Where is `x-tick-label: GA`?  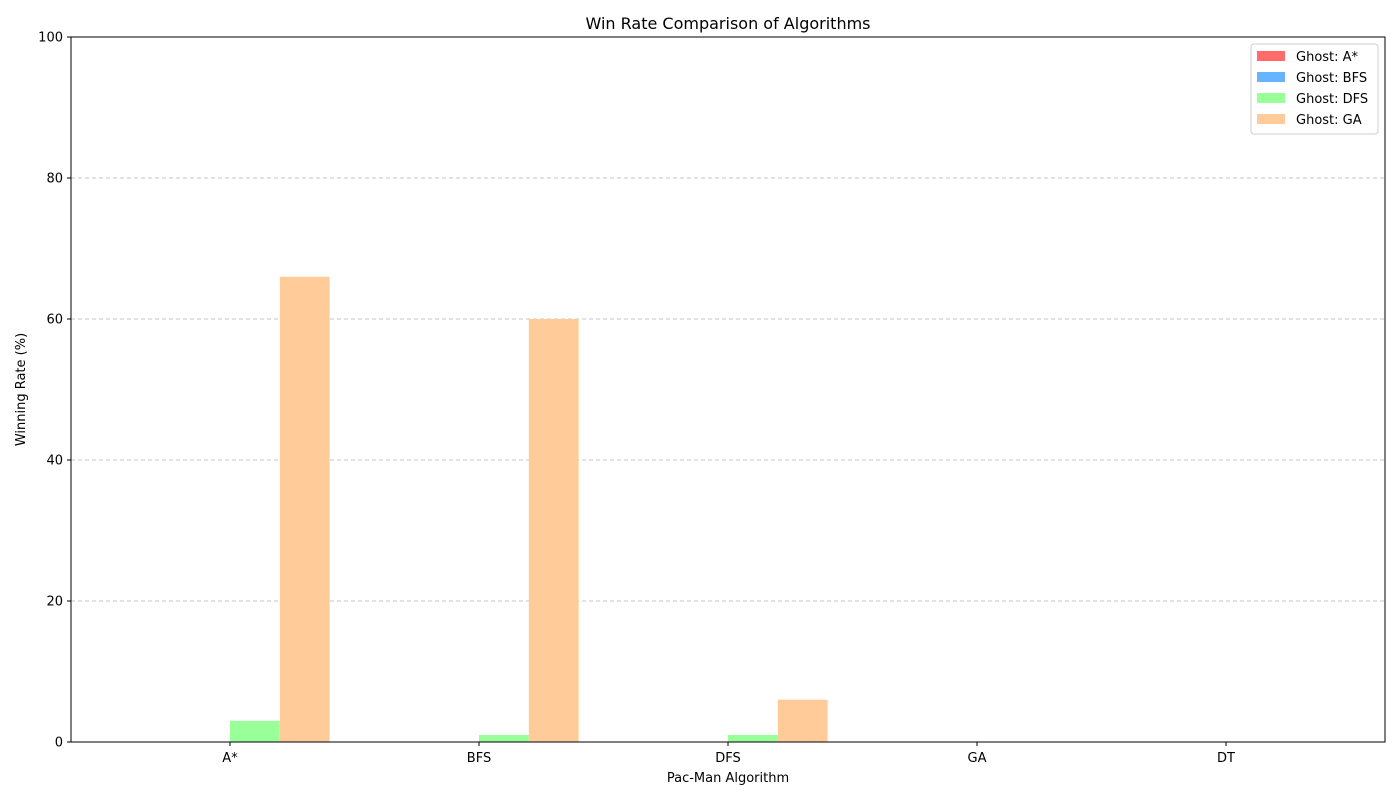
x-tick-label: GA is located at coordinates (977, 758).